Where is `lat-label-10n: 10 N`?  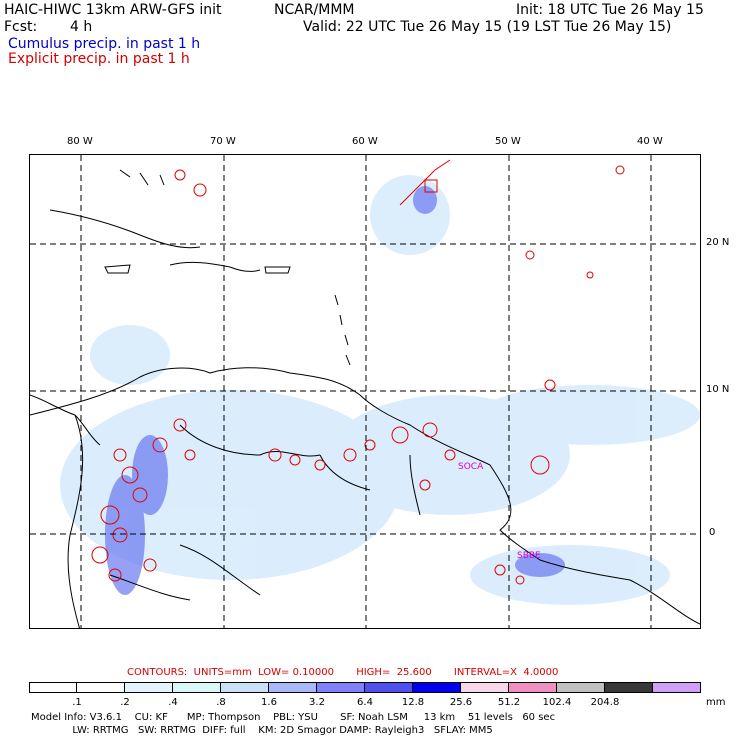
lat-label-10n: 10 N is located at coordinates (718, 389).